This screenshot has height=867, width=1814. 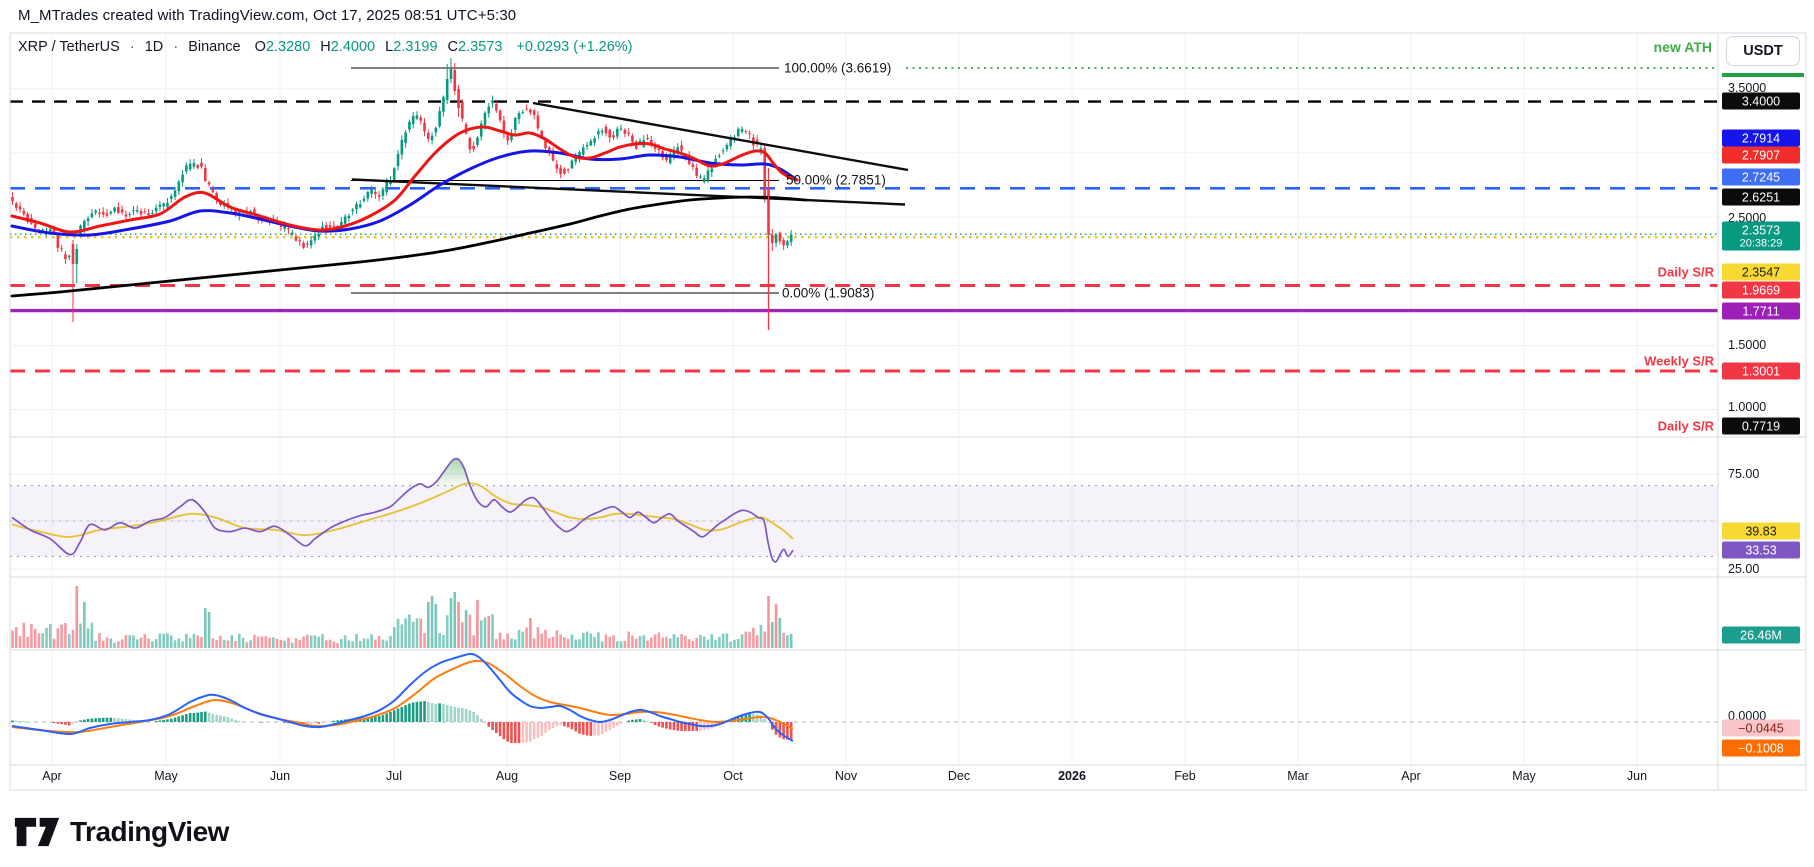 What do you see at coordinates (828, 293) in the screenshot?
I see `fib-level-label: 0.00% (1.9083)` at bounding box center [828, 293].